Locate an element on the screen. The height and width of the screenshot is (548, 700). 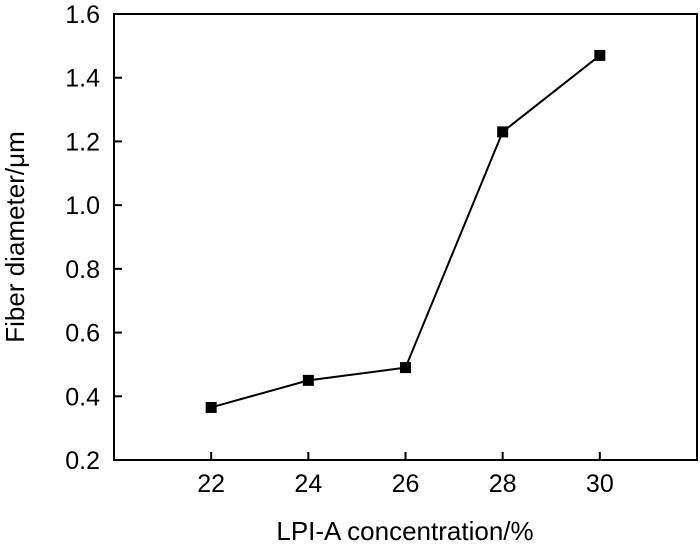
x-axis-title: LPI-A concentration/% is located at coordinates (404, 531).